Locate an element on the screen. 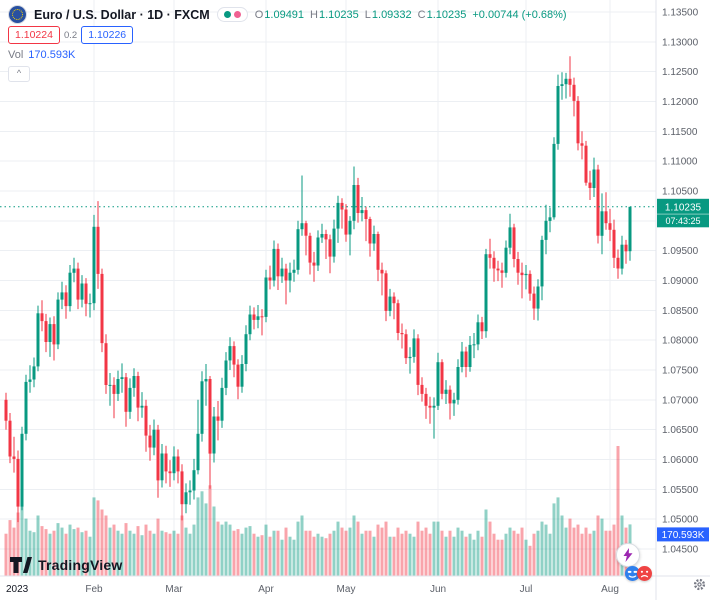 This screenshot has width=710, height=600. svg-text: 1.09000 is located at coordinates (680, 281).